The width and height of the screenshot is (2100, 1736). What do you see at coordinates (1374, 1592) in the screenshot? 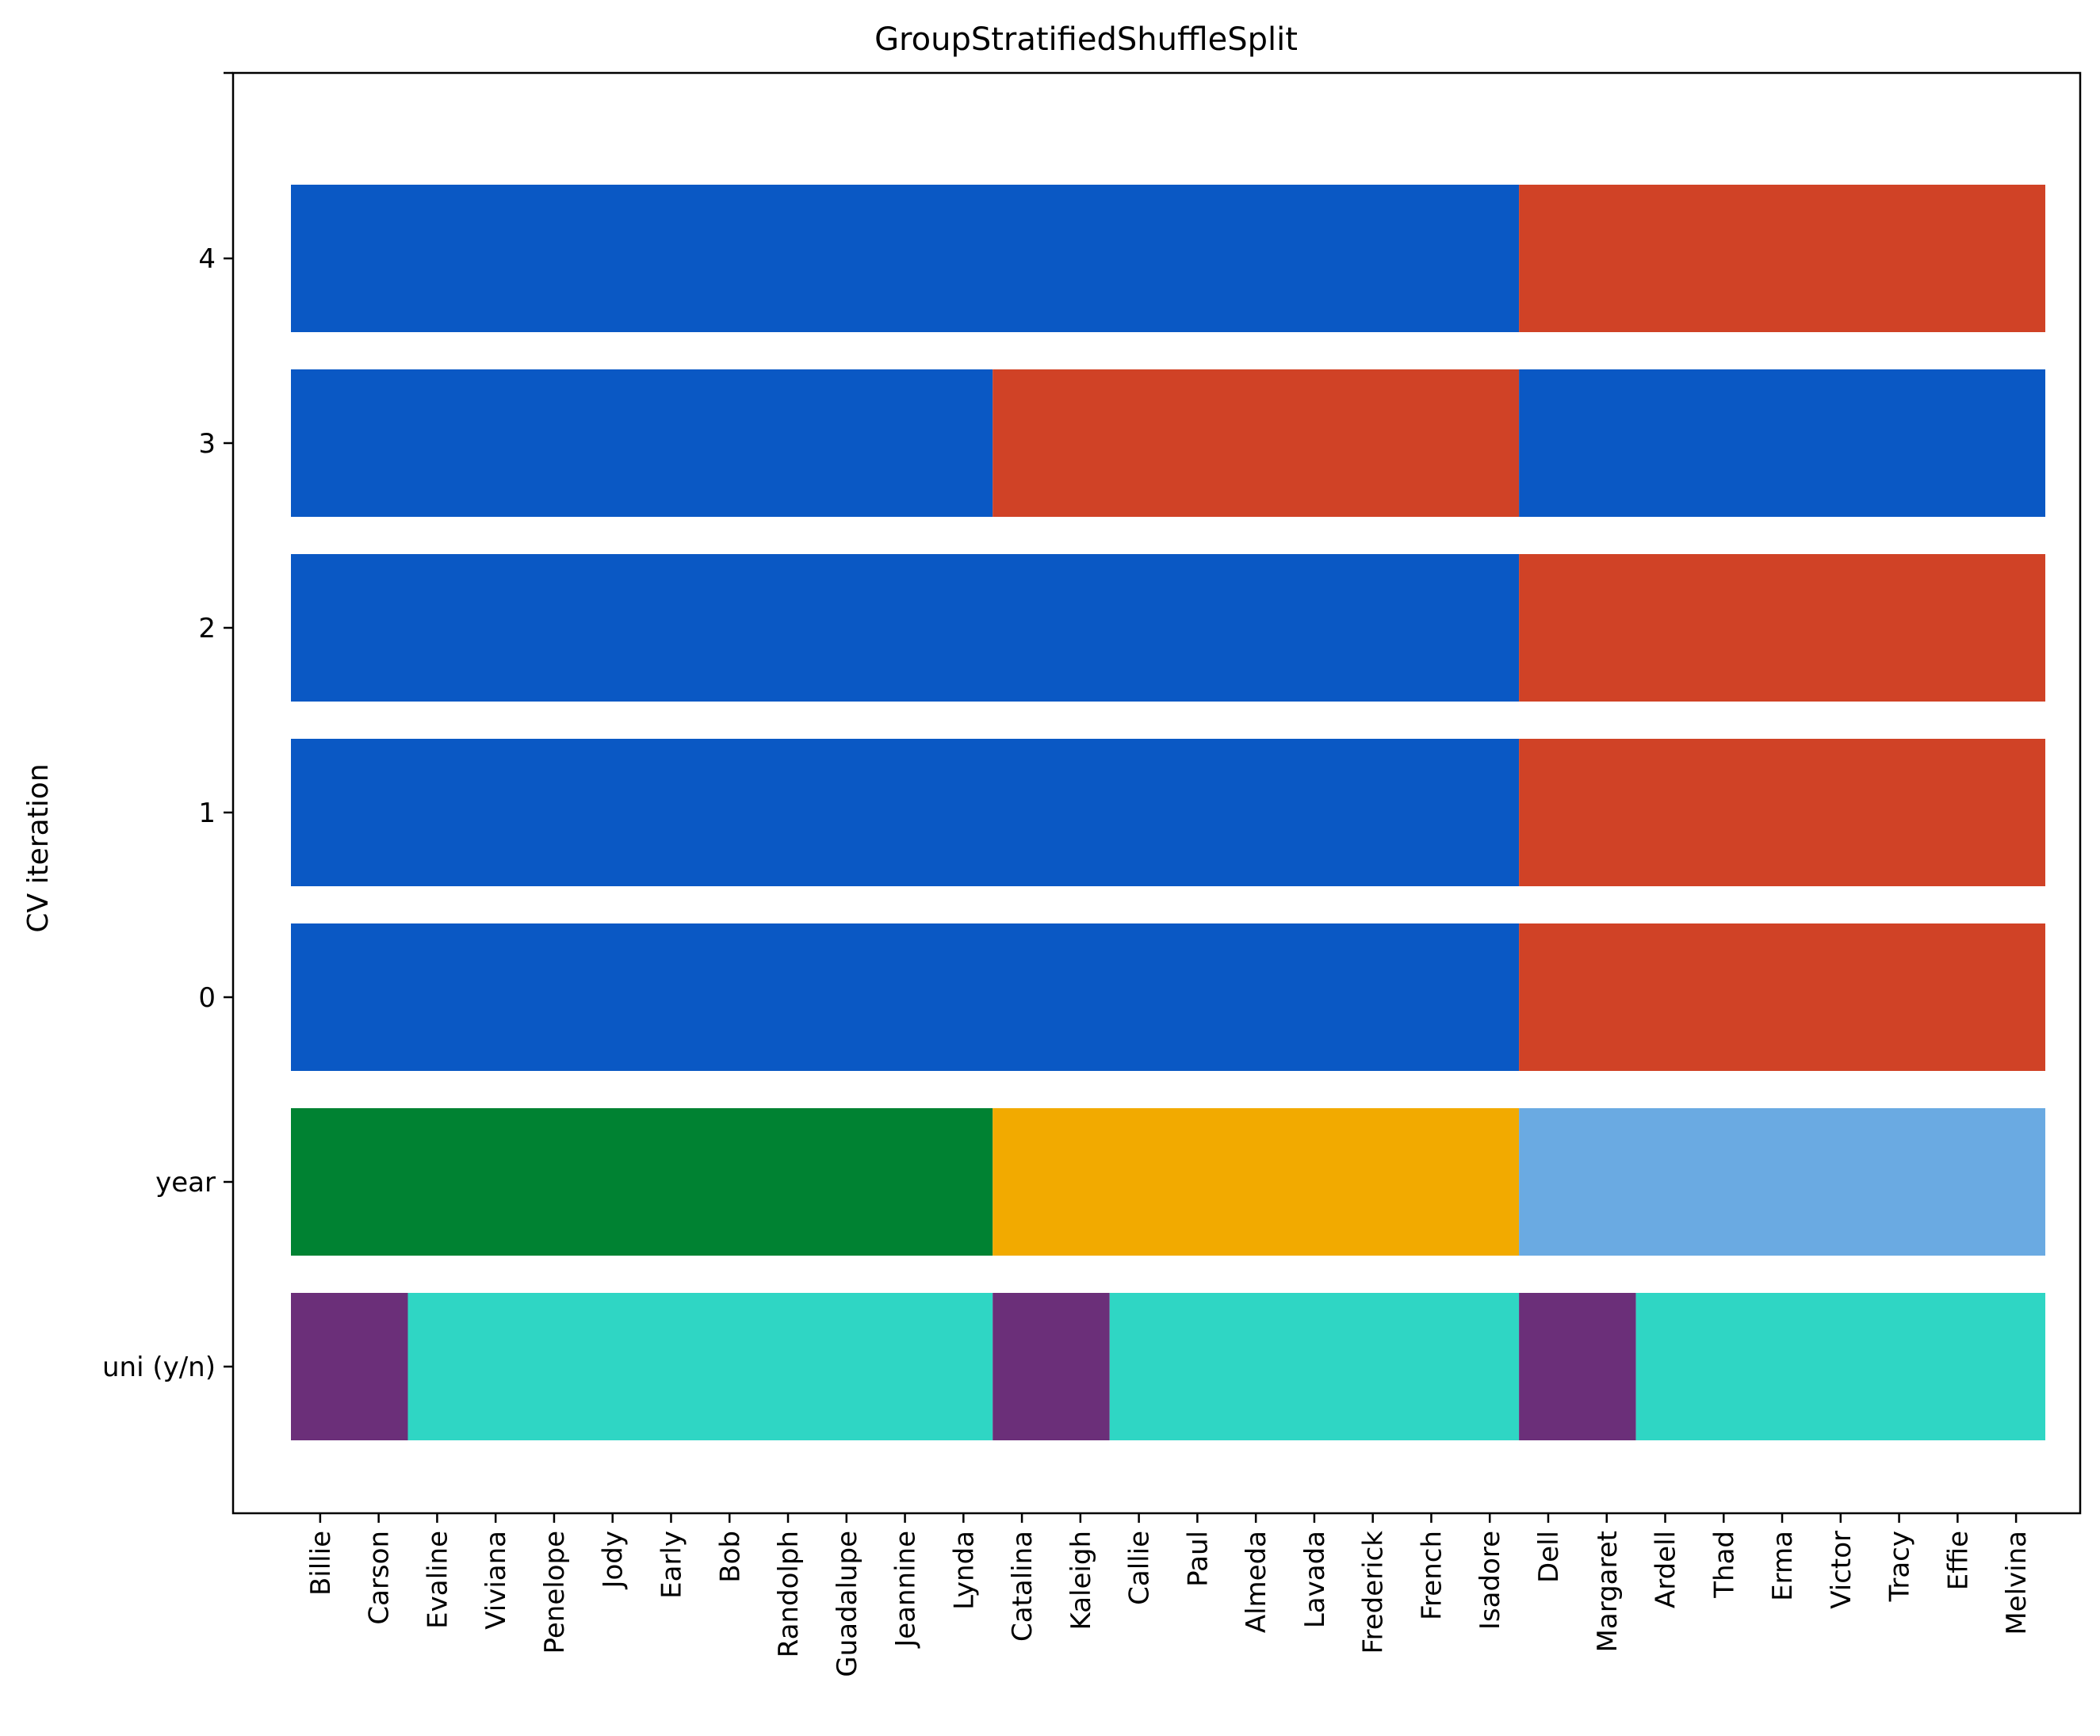
I see `x-tick-label: Frederick` at bounding box center [1374, 1592].